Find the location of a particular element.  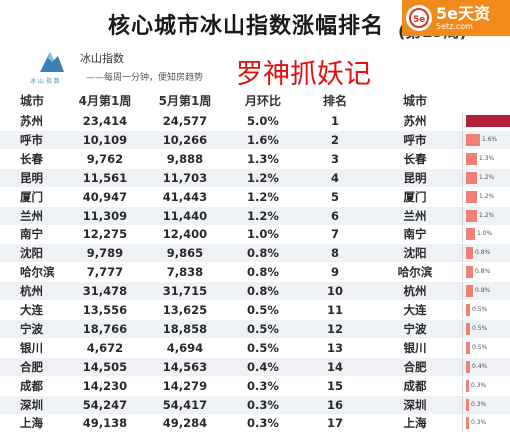

rank-cell: 16 is located at coordinates (334, 404).